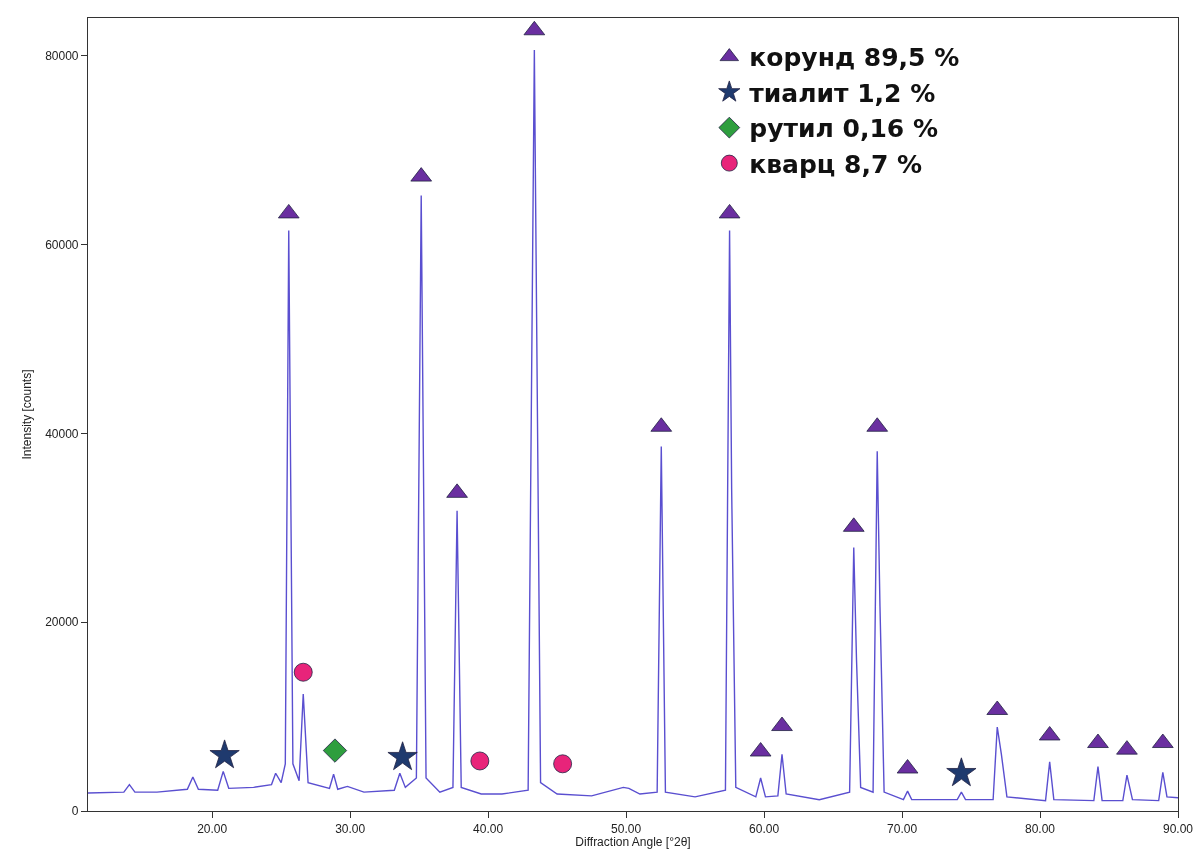  What do you see at coordinates (836, 164) in the screenshot?
I see `legend-label: кварц 8,7 %` at bounding box center [836, 164].